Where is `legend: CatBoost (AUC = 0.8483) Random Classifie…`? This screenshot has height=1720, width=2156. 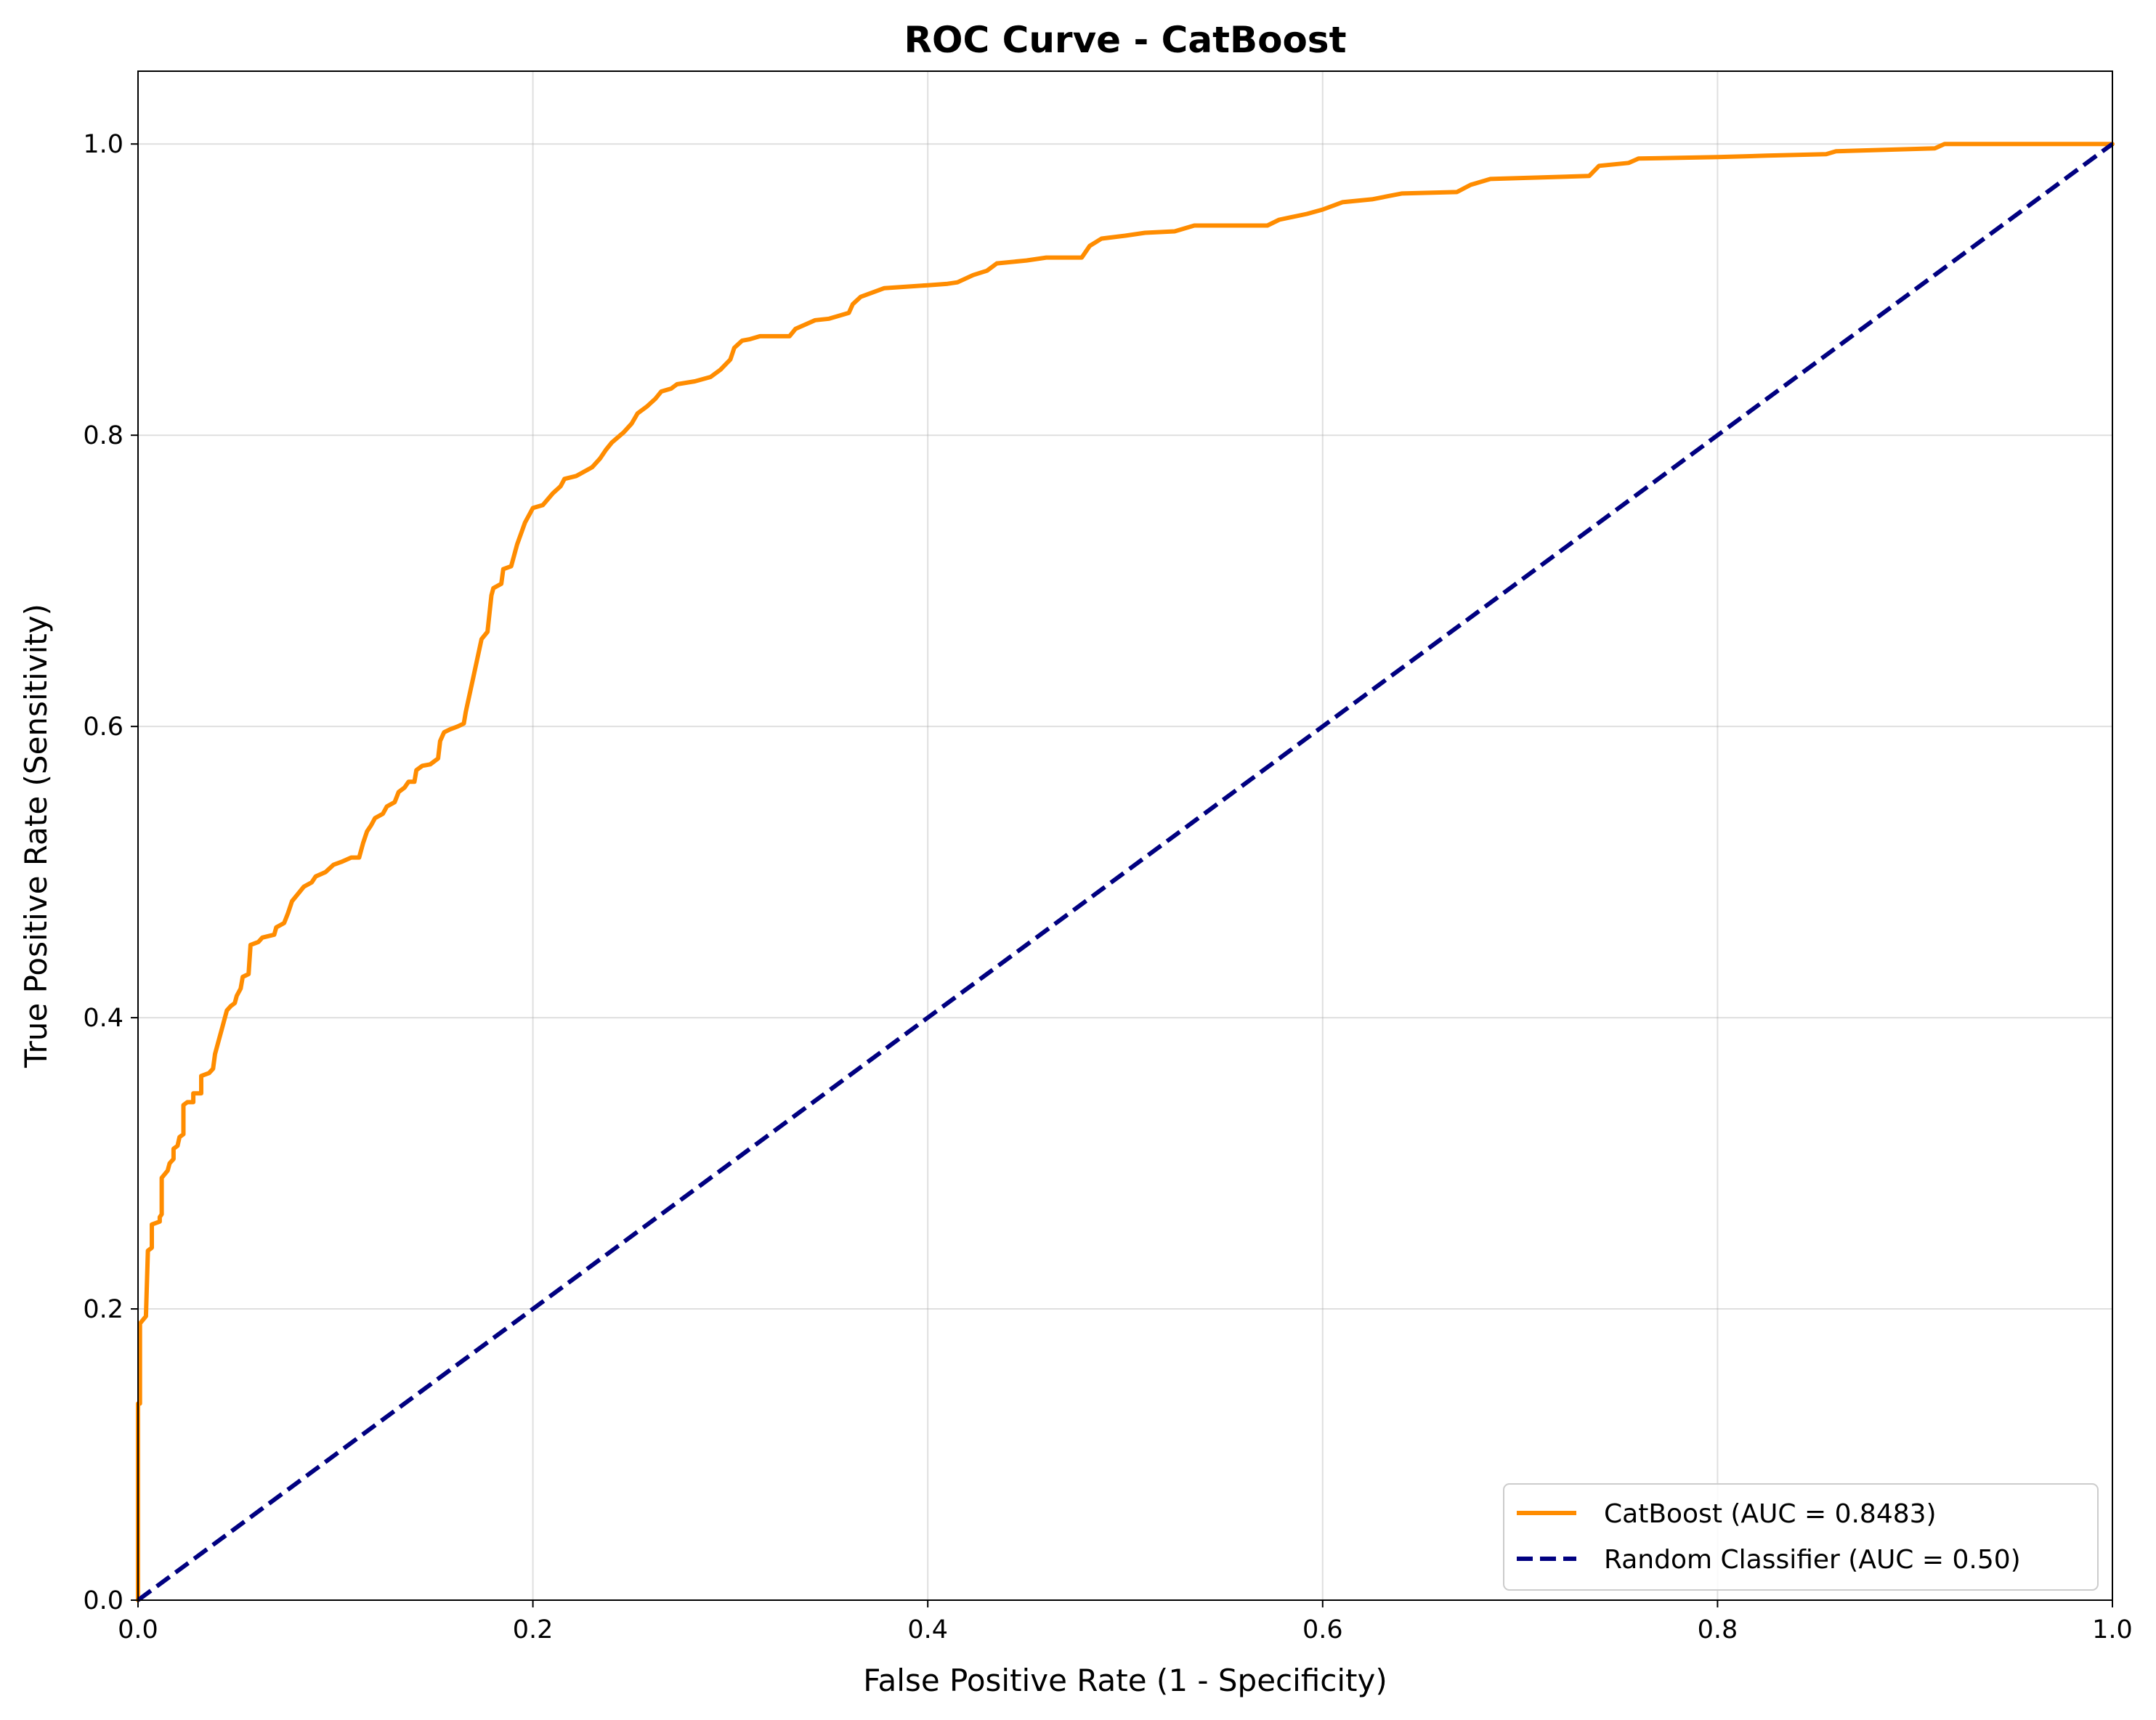 legend: CatBoost (AUC = 0.8483) Random Classifie… is located at coordinates (1801, 1537).